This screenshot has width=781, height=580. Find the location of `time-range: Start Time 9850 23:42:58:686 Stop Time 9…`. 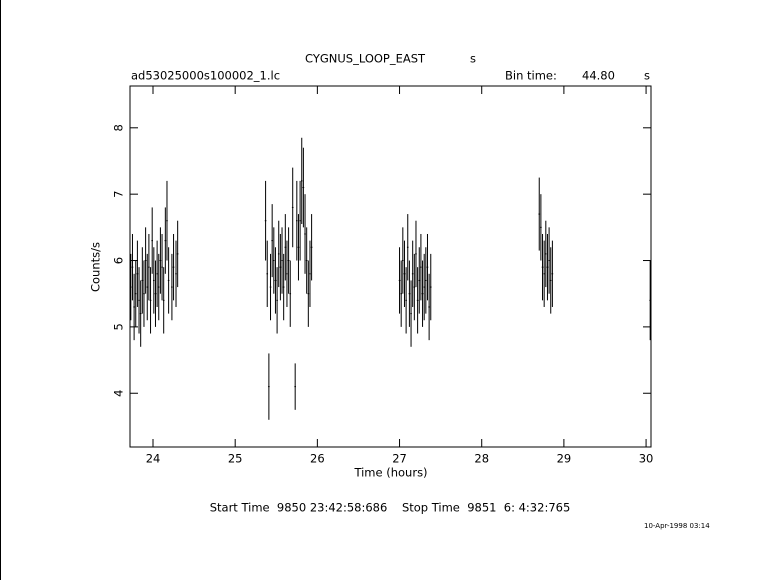

time-range: Start Time 9850 23:42:58:686 Stop Time 9… is located at coordinates (390, 508).